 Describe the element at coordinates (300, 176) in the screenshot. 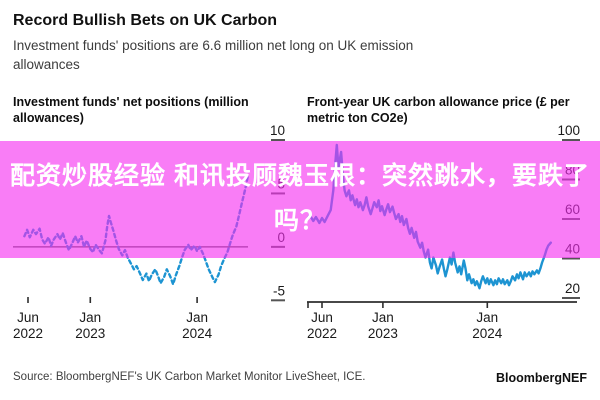

I see `overlay-text-line1: 配资炒股经验 和讯投顾魏玉根：突然跳水，要跌了` at that location.